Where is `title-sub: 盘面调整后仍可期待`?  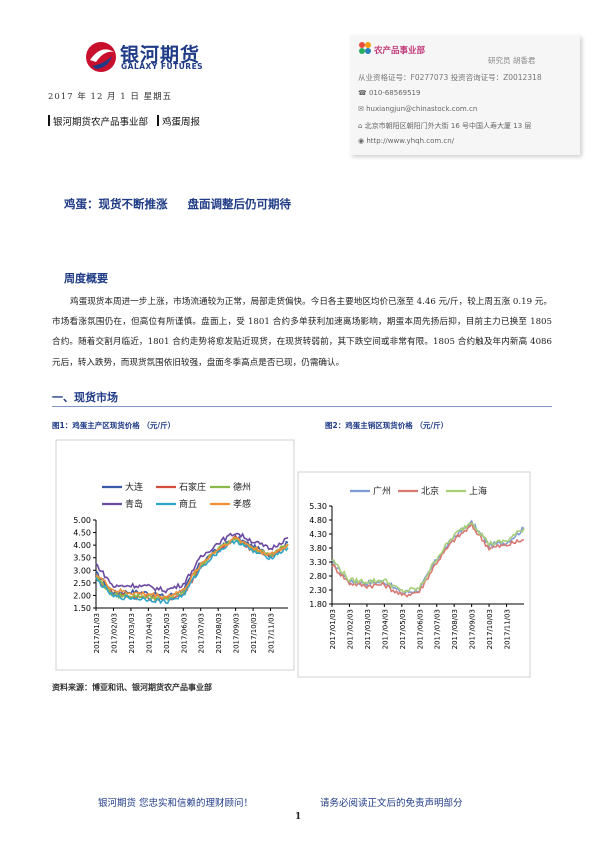
title-sub: 盘面调整后仍可期待 is located at coordinates (239, 204).